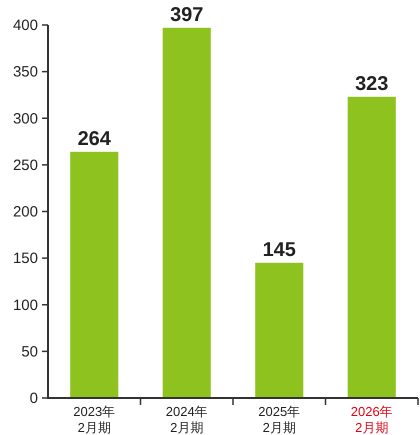 The height and width of the screenshot is (435, 420). What do you see at coordinates (34, 398) in the screenshot?
I see `y-tick-label: 0` at bounding box center [34, 398].